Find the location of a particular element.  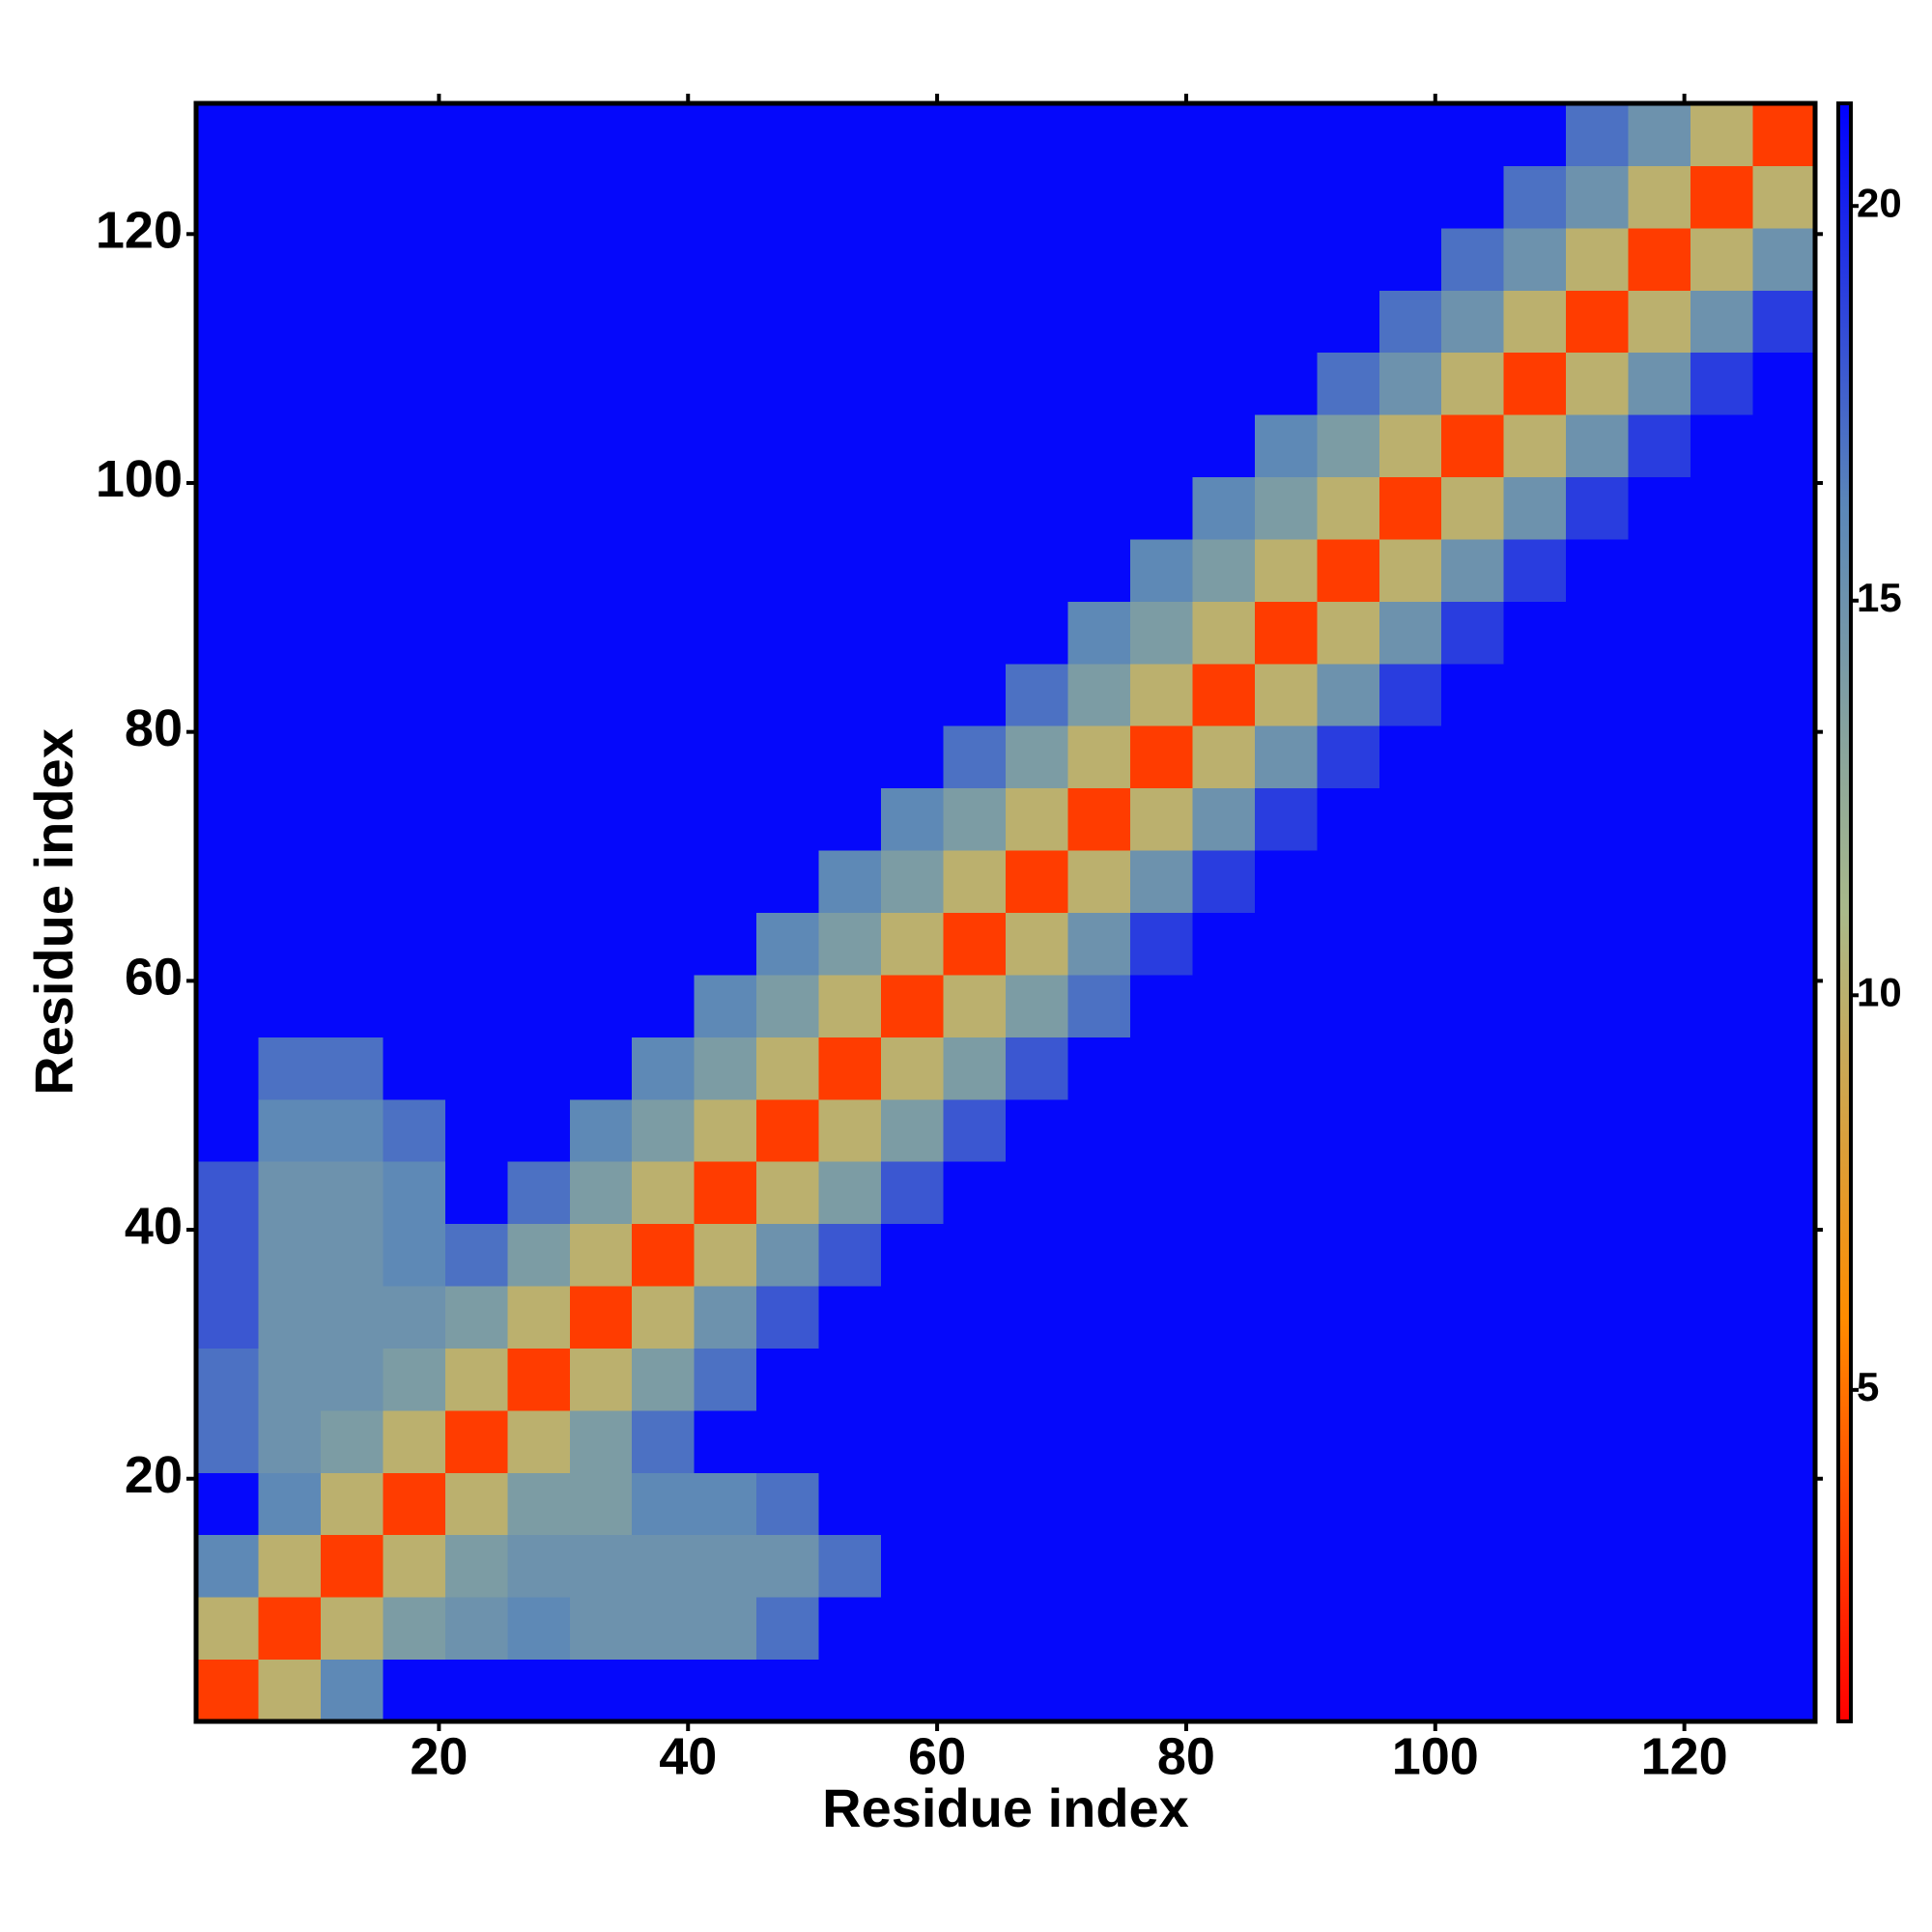

y-tick-label: 60 is located at coordinates (154, 978).